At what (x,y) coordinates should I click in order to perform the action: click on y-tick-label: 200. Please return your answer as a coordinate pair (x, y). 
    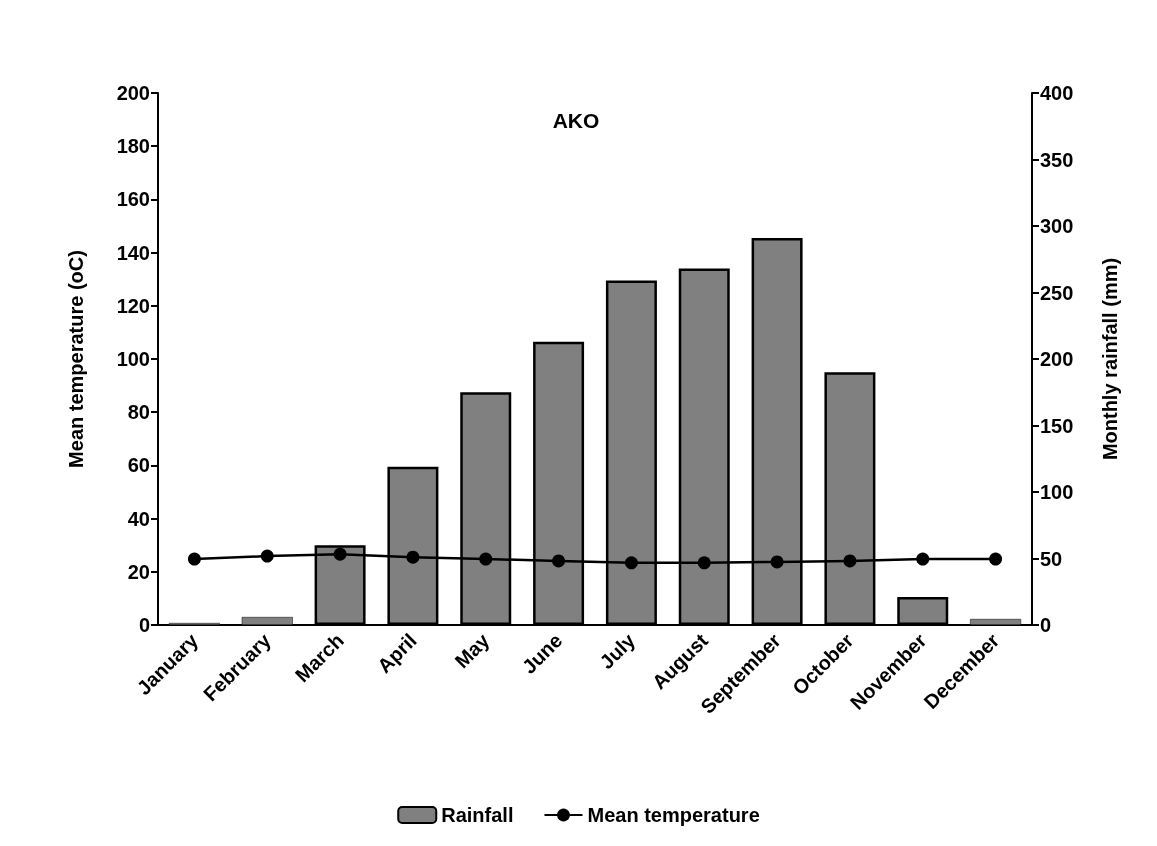
    Looking at the image, I should click on (133, 93).